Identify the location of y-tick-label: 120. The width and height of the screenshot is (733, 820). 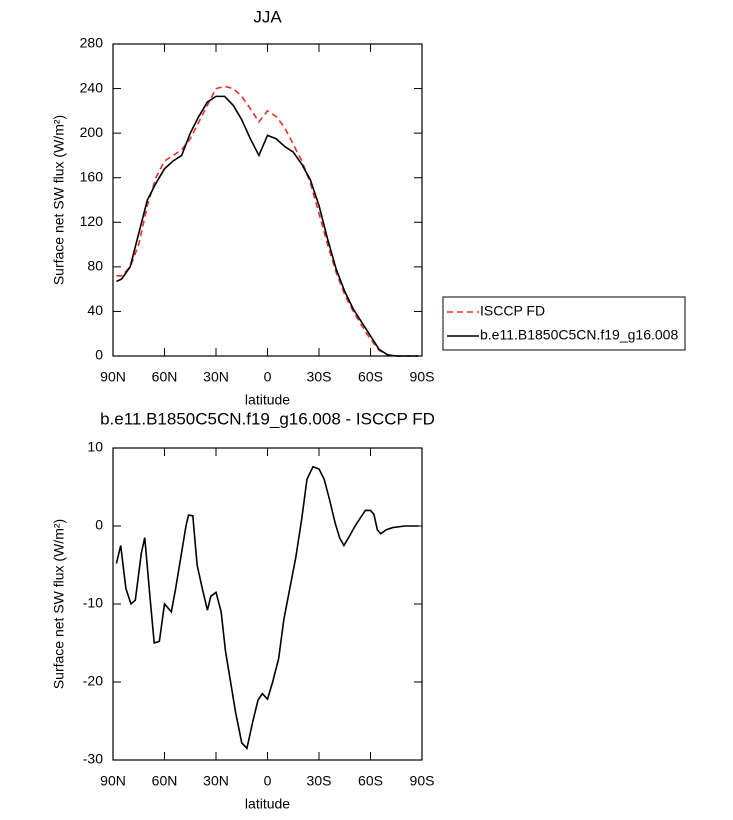
(92, 221).